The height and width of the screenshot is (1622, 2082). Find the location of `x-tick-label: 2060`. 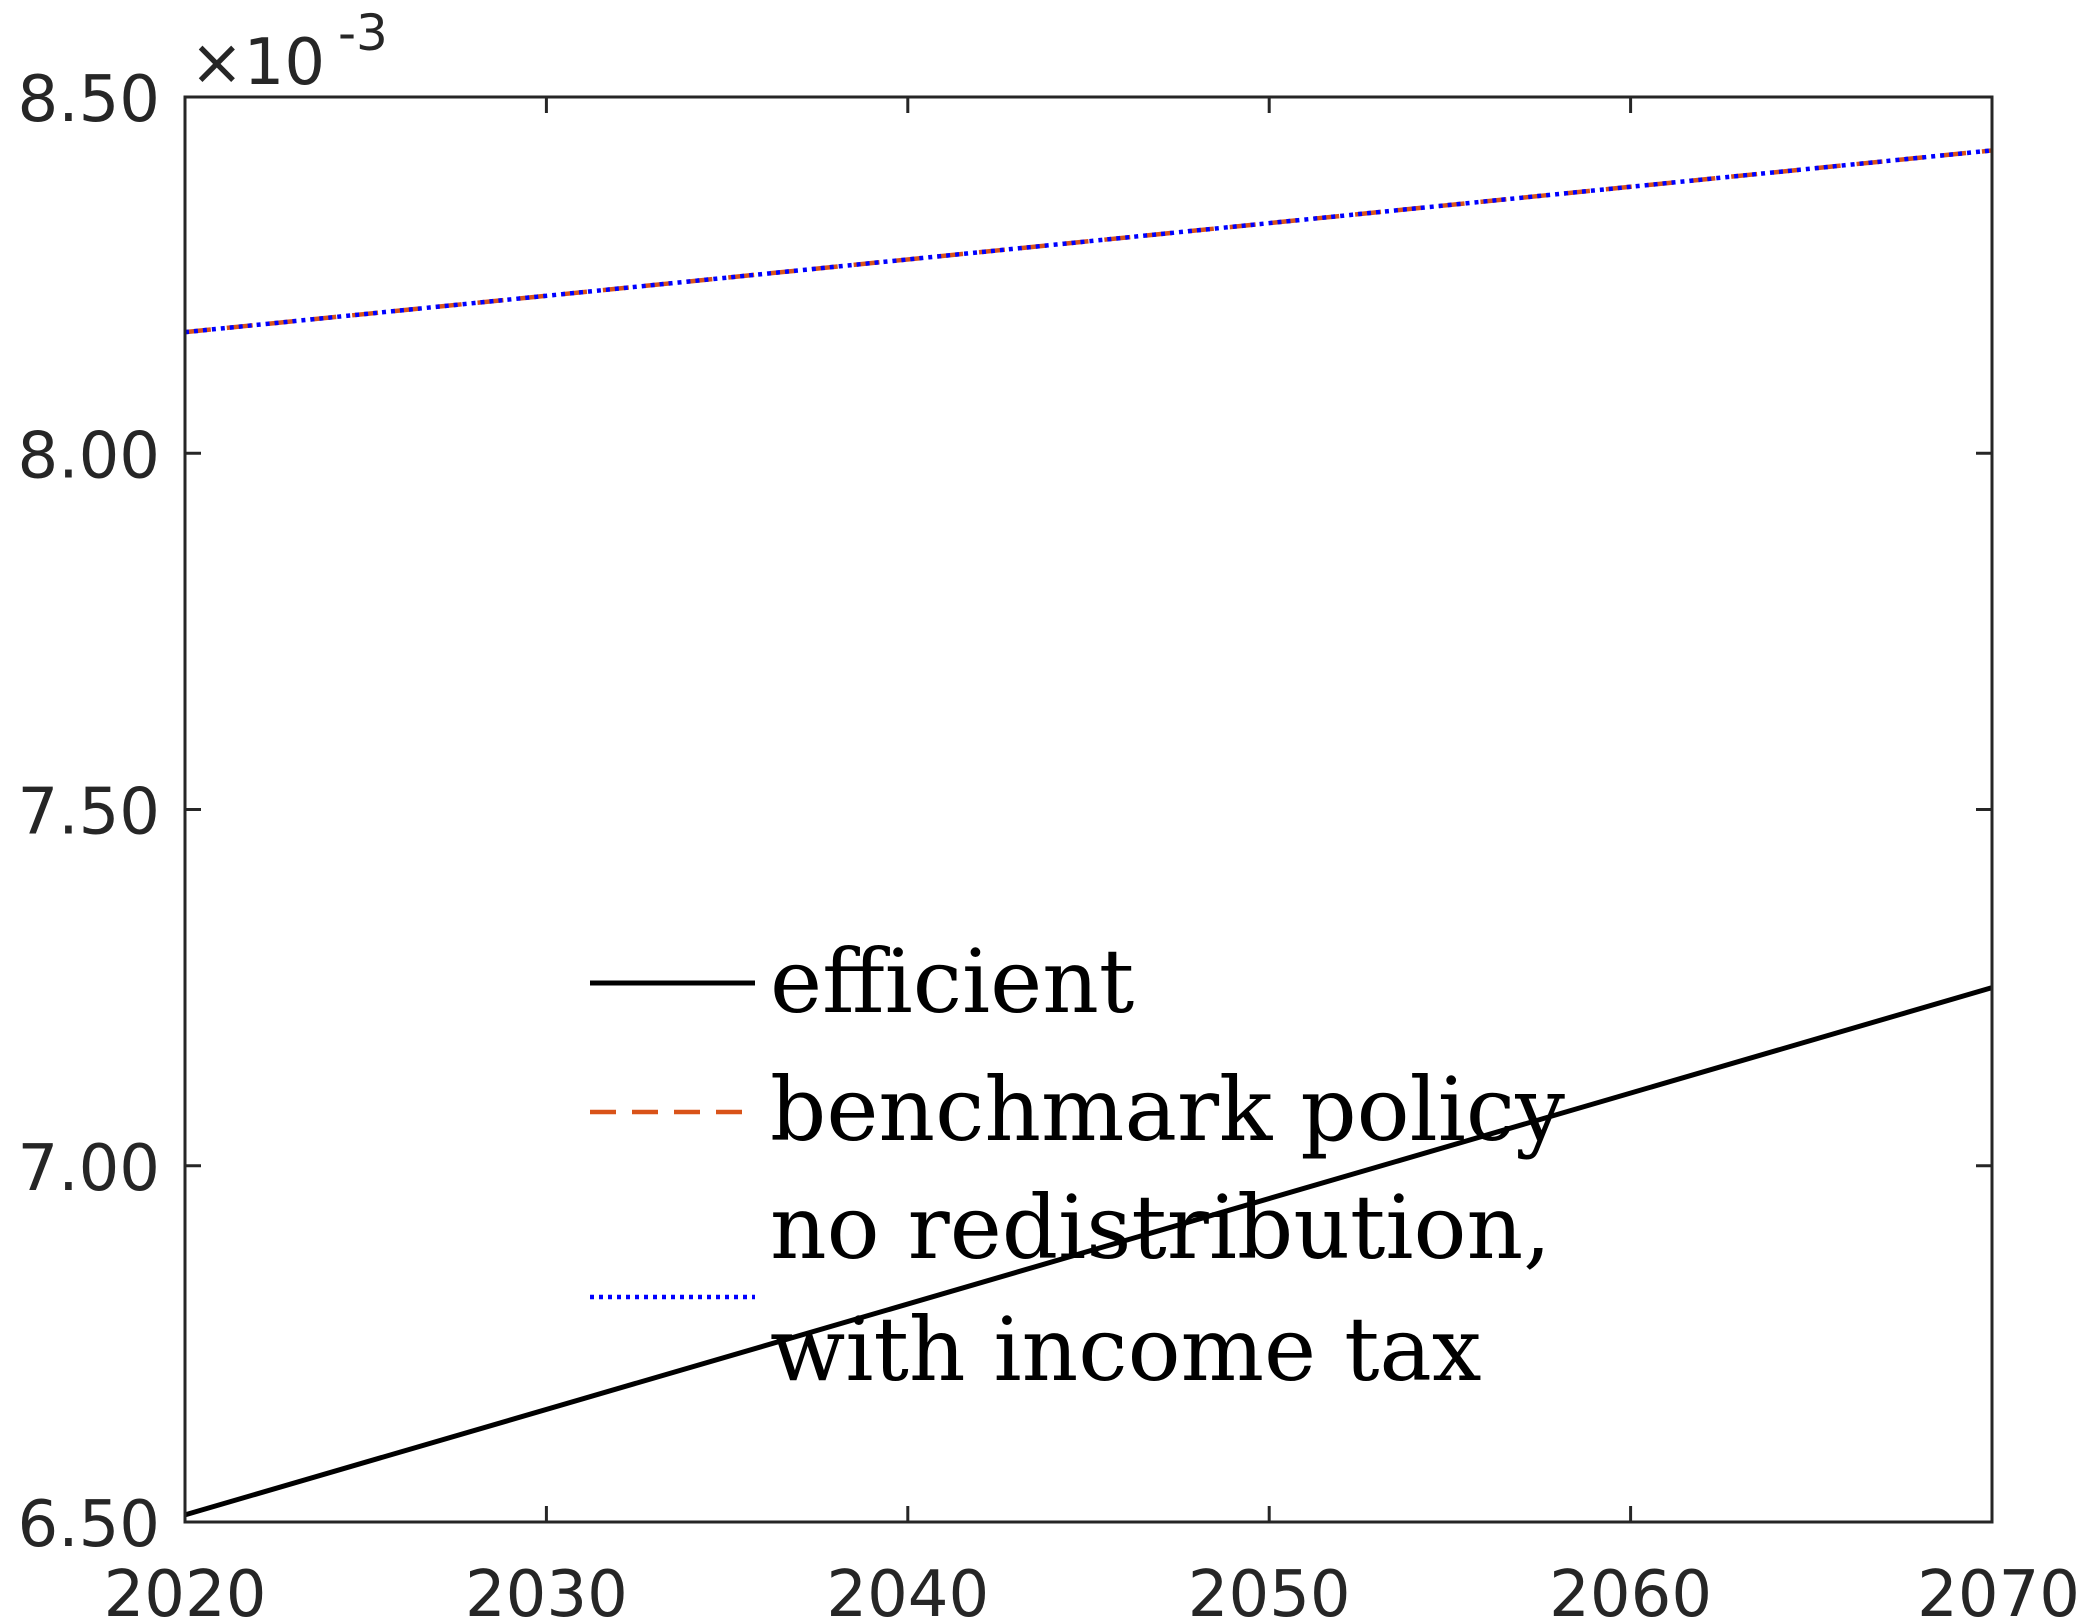

x-tick-label: 2060 is located at coordinates (1630, 1590).